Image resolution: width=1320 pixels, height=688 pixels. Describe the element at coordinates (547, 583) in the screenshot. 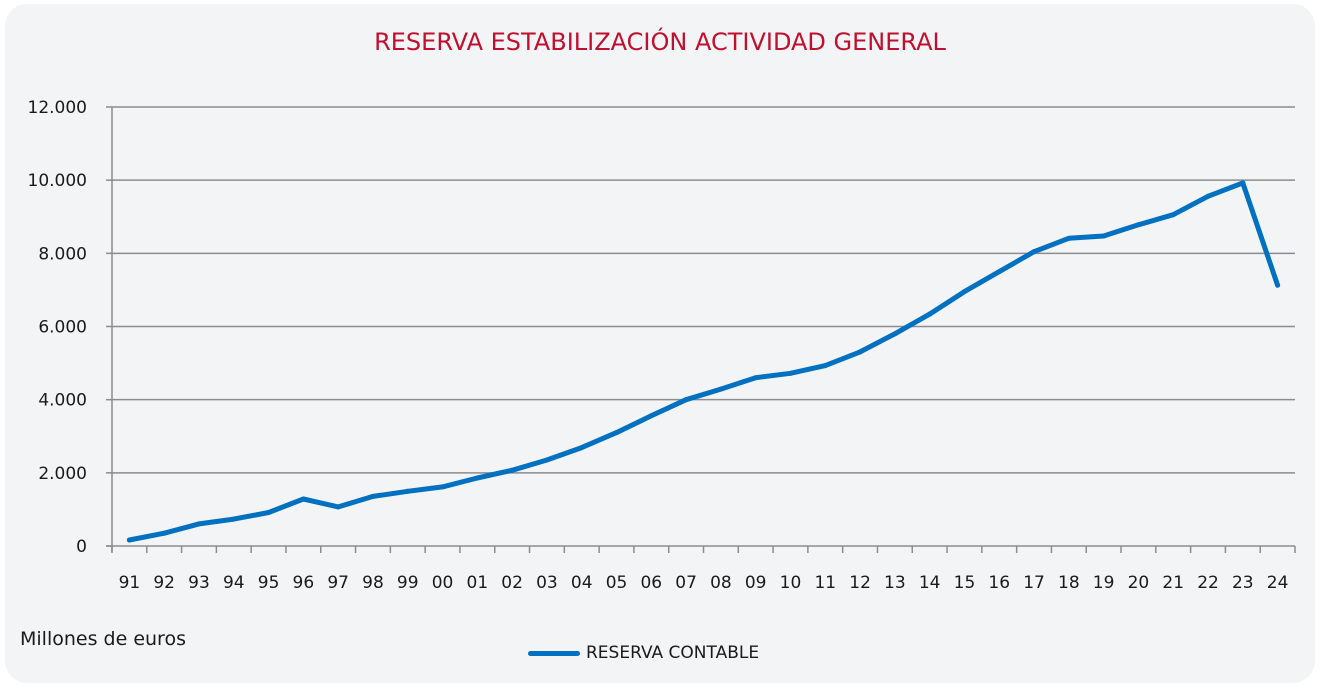

I see `x-tick-label: 03` at that location.